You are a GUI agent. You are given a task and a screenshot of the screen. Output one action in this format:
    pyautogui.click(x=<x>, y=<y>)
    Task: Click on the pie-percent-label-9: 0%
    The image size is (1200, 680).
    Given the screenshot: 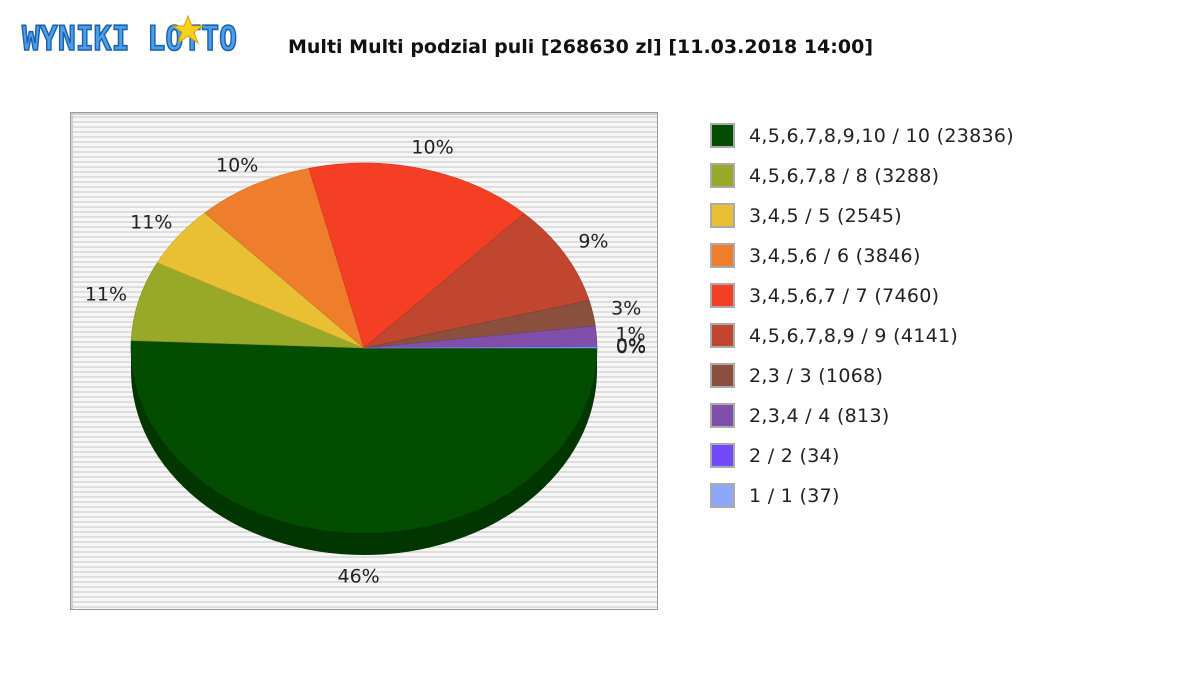 What is the action you would take?
    pyautogui.click(x=631, y=347)
    